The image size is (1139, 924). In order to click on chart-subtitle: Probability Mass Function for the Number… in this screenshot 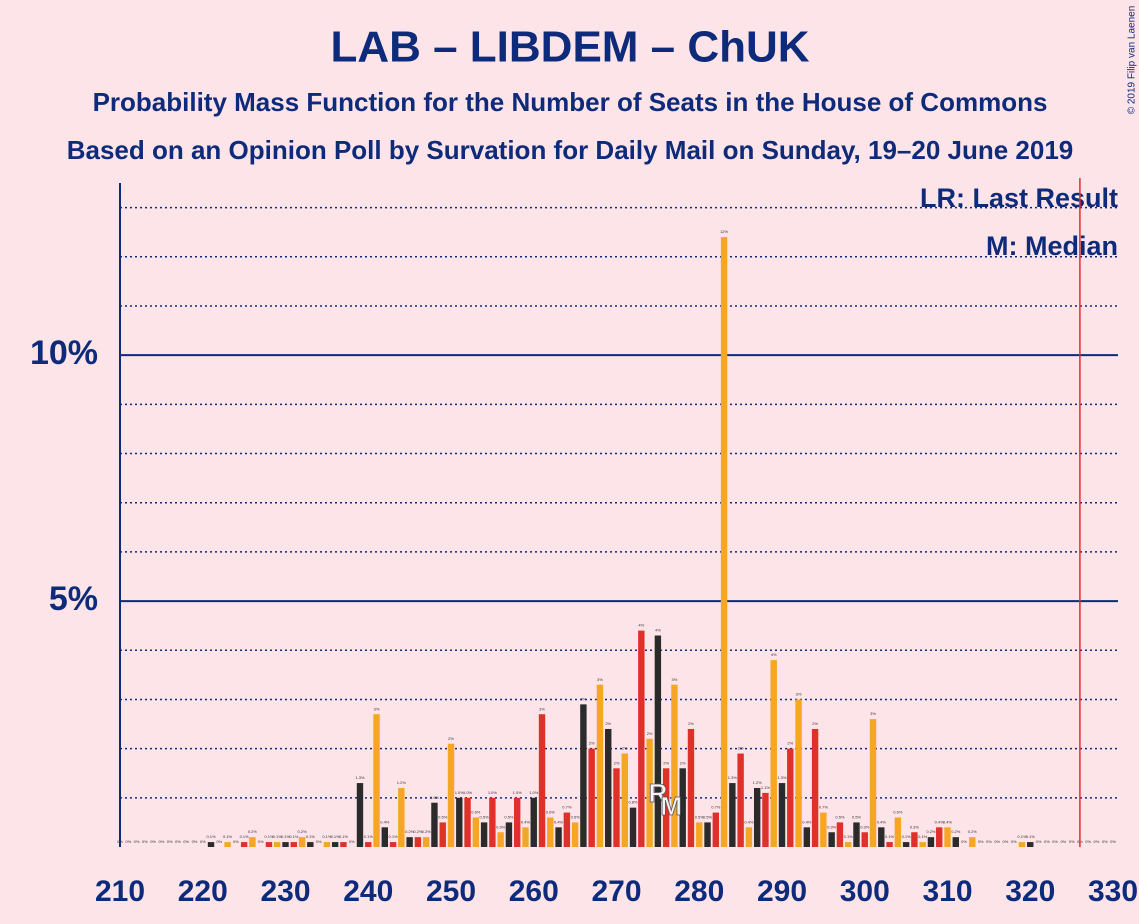, I will do `click(570, 102)`.